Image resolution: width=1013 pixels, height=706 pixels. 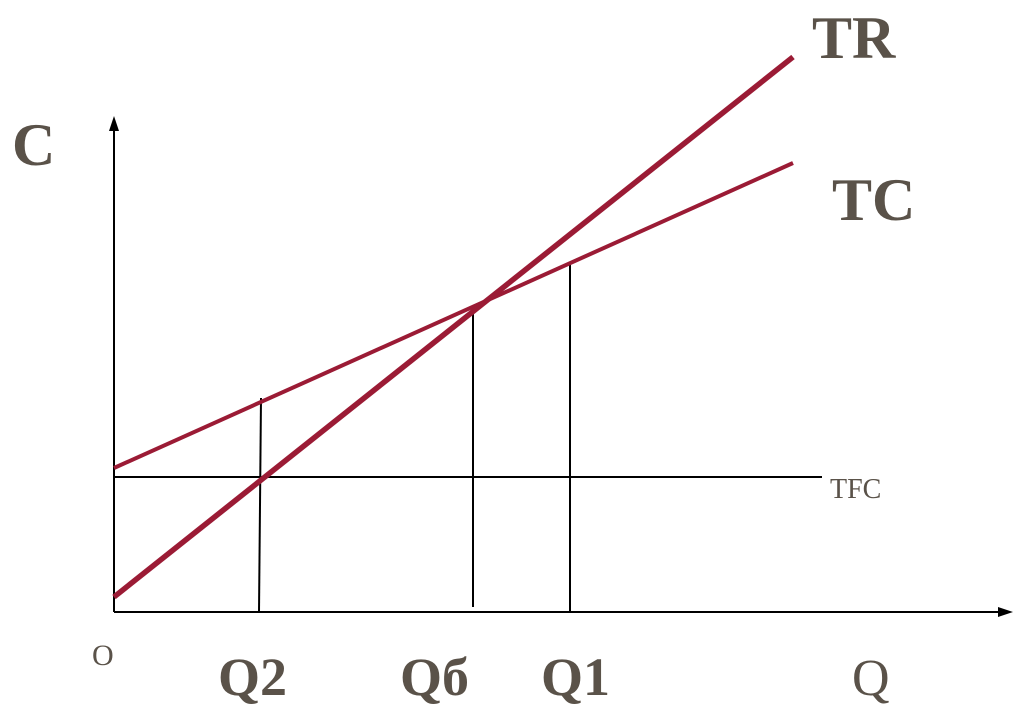 What do you see at coordinates (855, 489) in the screenshot?
I see `tfc-label: TFC` at bounding box center [855, 489].